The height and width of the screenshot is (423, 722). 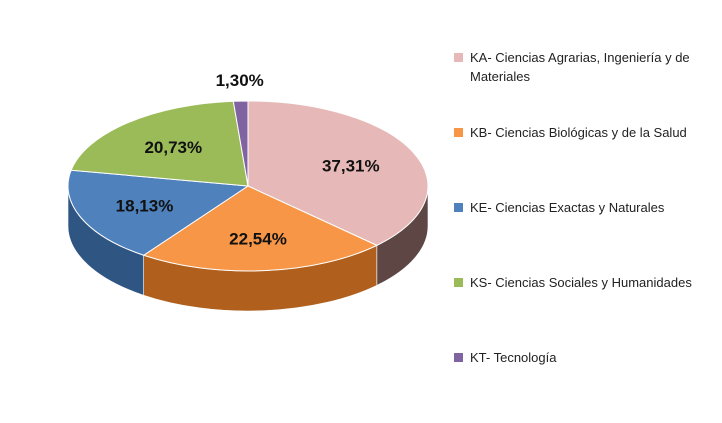 I want to click on legend-label-ks: KS- Ciencias Sociales y Humanidades, so click(x=581, y=282).